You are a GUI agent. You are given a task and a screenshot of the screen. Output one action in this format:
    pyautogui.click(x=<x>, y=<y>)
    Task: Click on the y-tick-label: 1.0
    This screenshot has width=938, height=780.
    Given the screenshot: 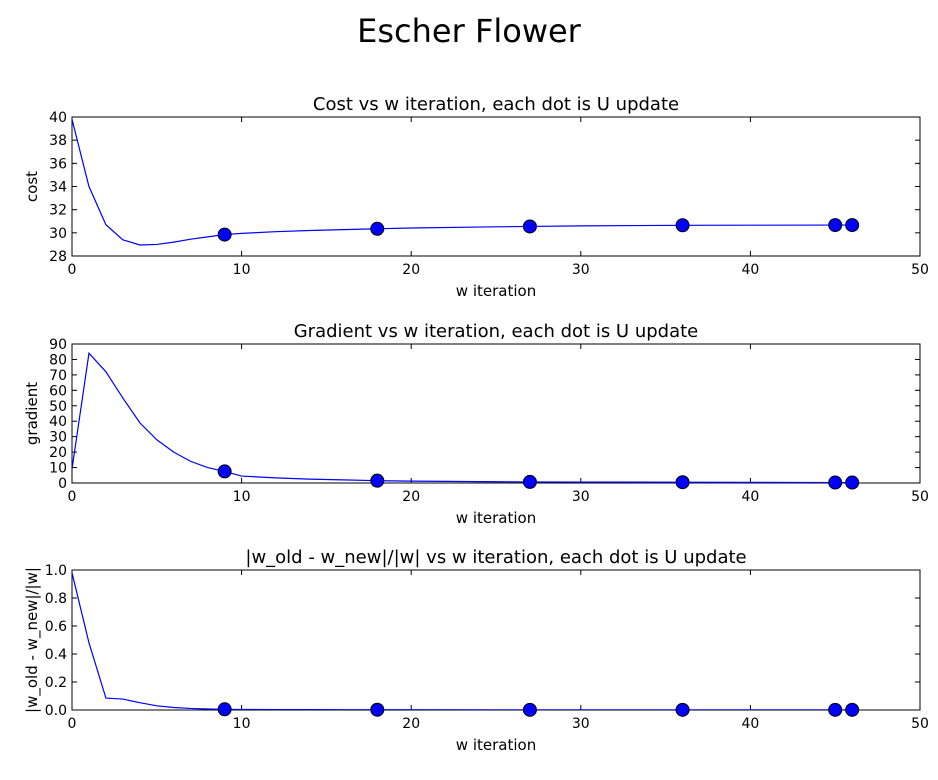 What is the action you would take?
    pyautogui.click(x=56, y=571)
    